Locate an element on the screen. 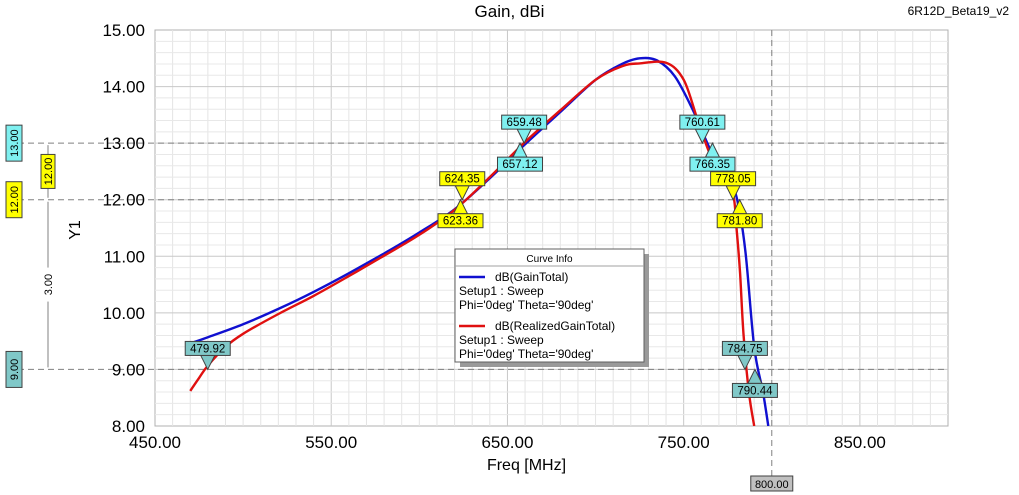 This screenshot has width=1019, height=495. design-name: 6R12D_Beta19_v2 is located at coordinates (958, 11).